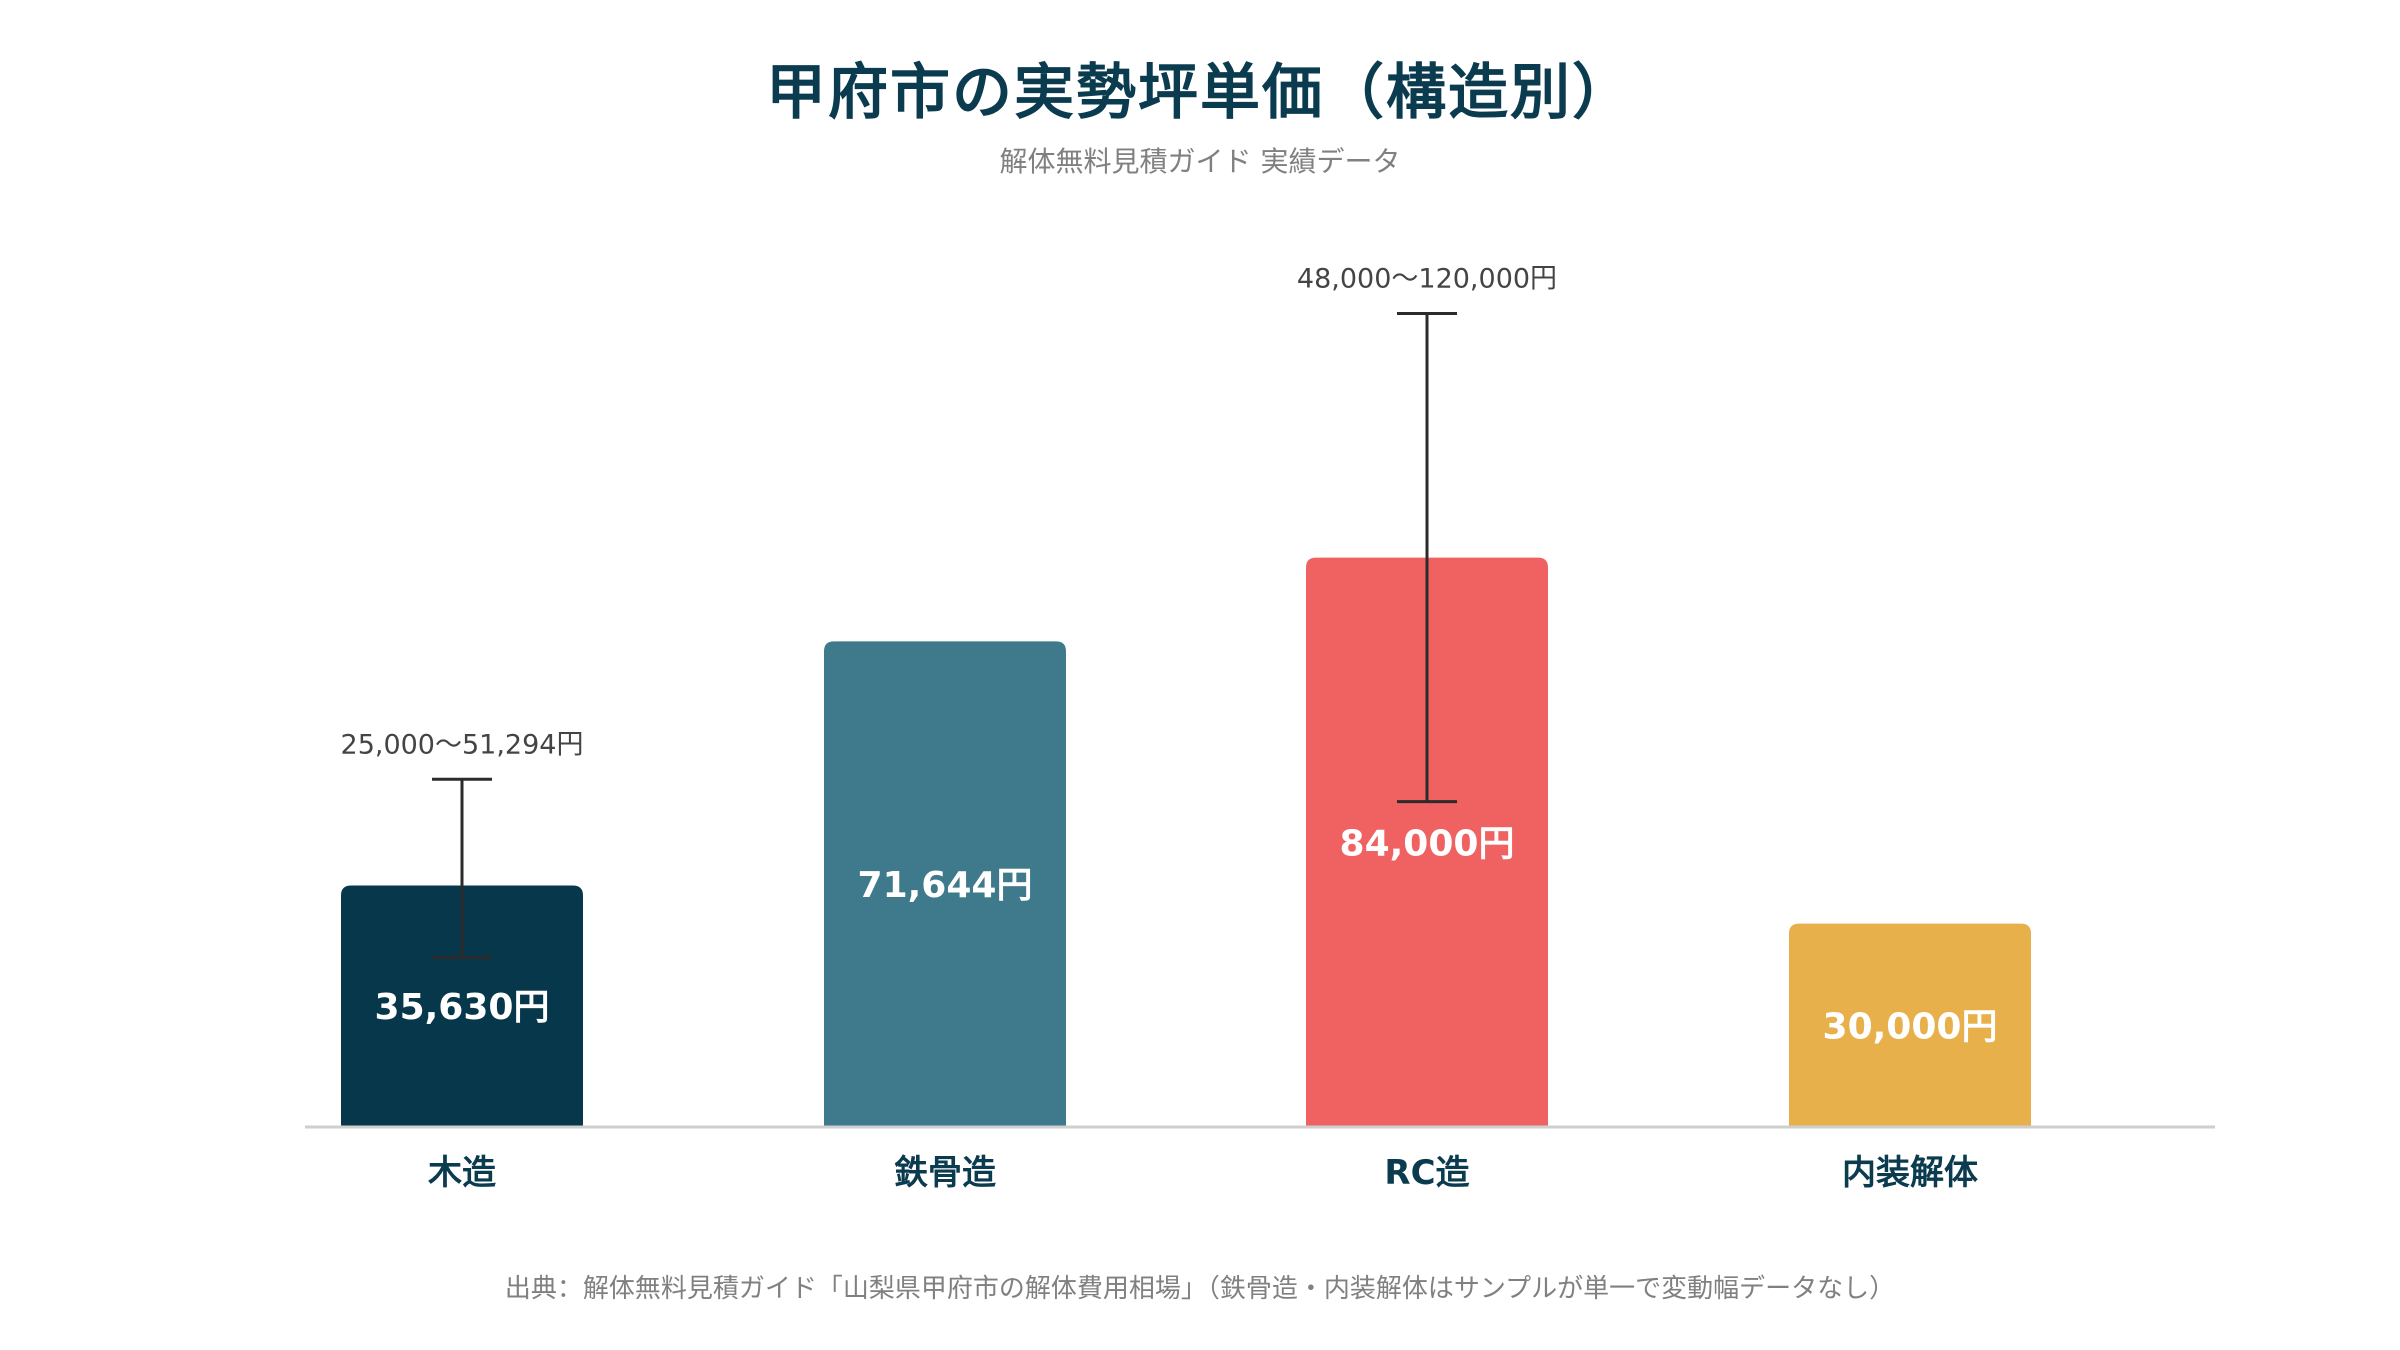  Describe the element at coordinates (462, 744) in the screenshot. I see `range-label: 25,000〜51,294円` at that location.